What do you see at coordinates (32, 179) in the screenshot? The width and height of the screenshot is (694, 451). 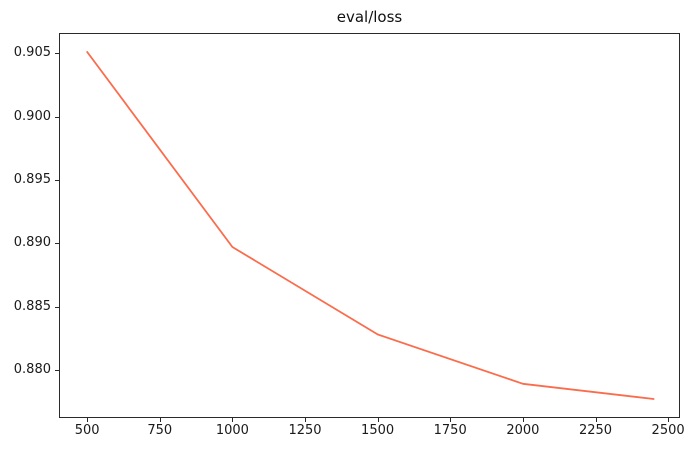 I see `y-tick-label: 0.895` at bounding box center [32, 179].